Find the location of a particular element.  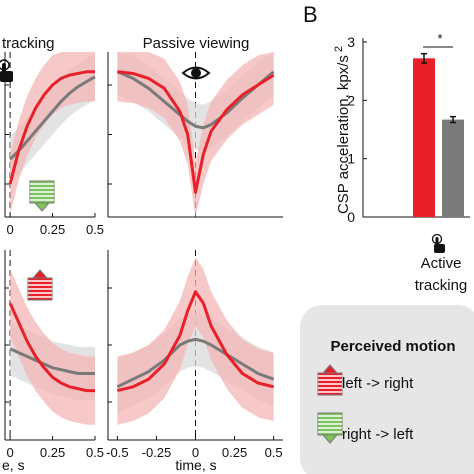

bar-x-label-line1: Active is located at coordinates (441, 263).